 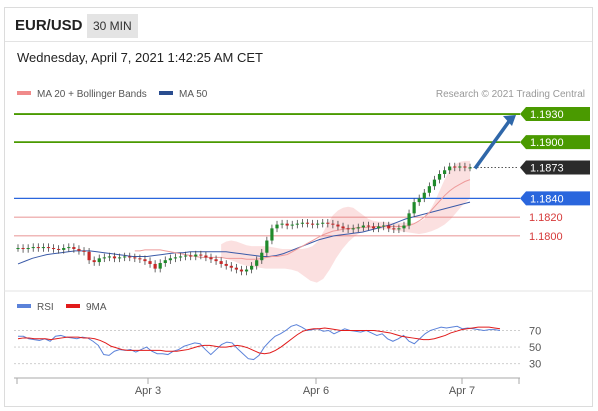 I want to click on bollinger-band-area, so click(x=345, y=221).